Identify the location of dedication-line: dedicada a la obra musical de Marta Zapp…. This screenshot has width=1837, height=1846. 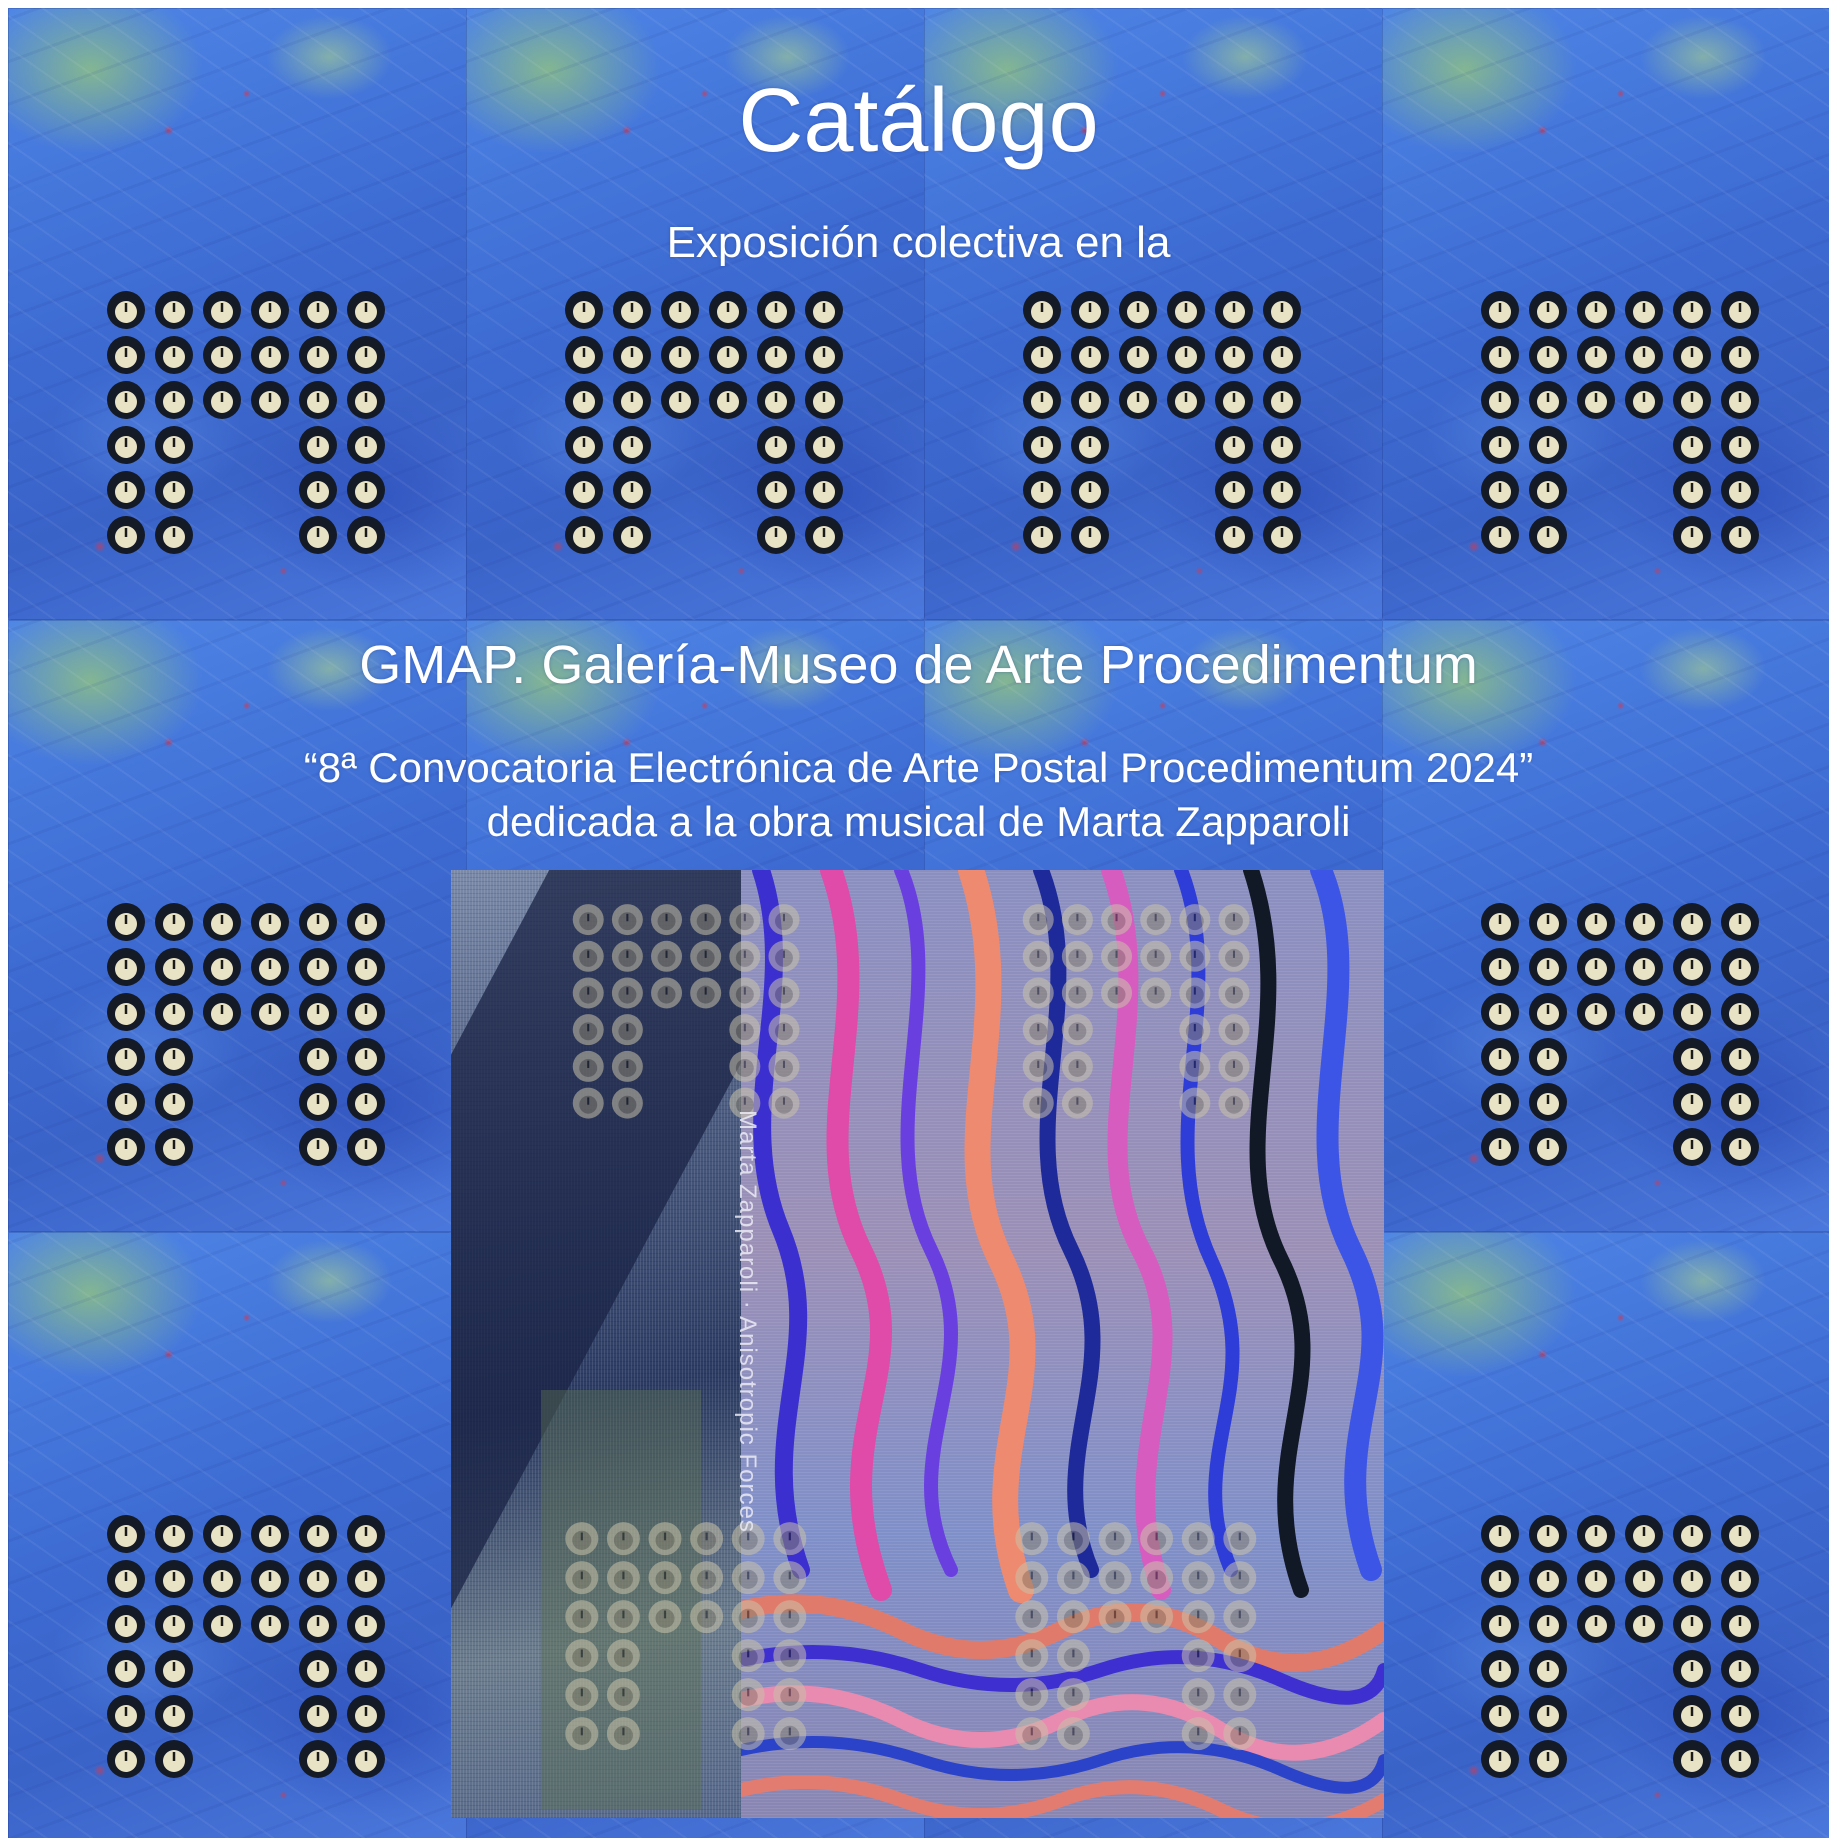
(918, 822).